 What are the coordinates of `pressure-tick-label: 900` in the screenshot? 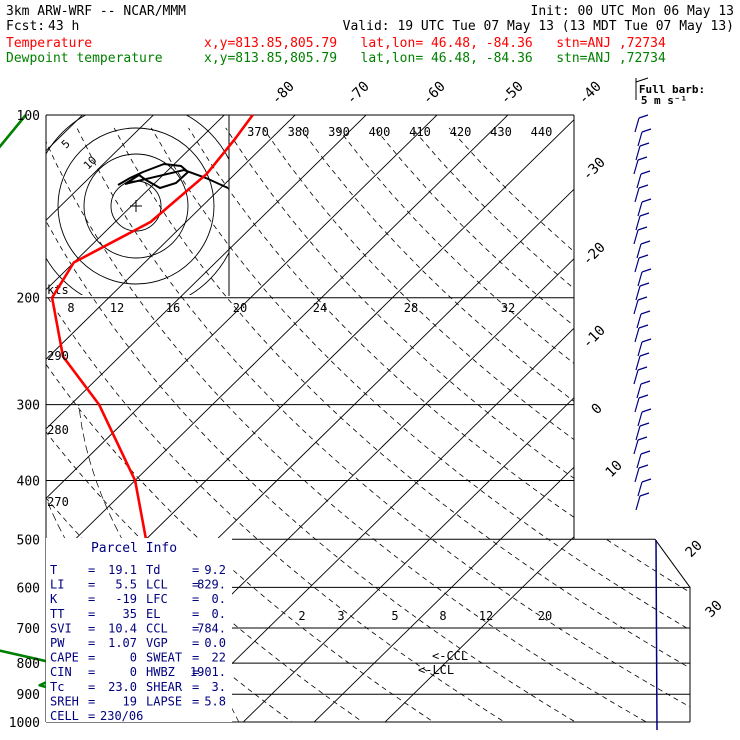 It's located at (28, 695).